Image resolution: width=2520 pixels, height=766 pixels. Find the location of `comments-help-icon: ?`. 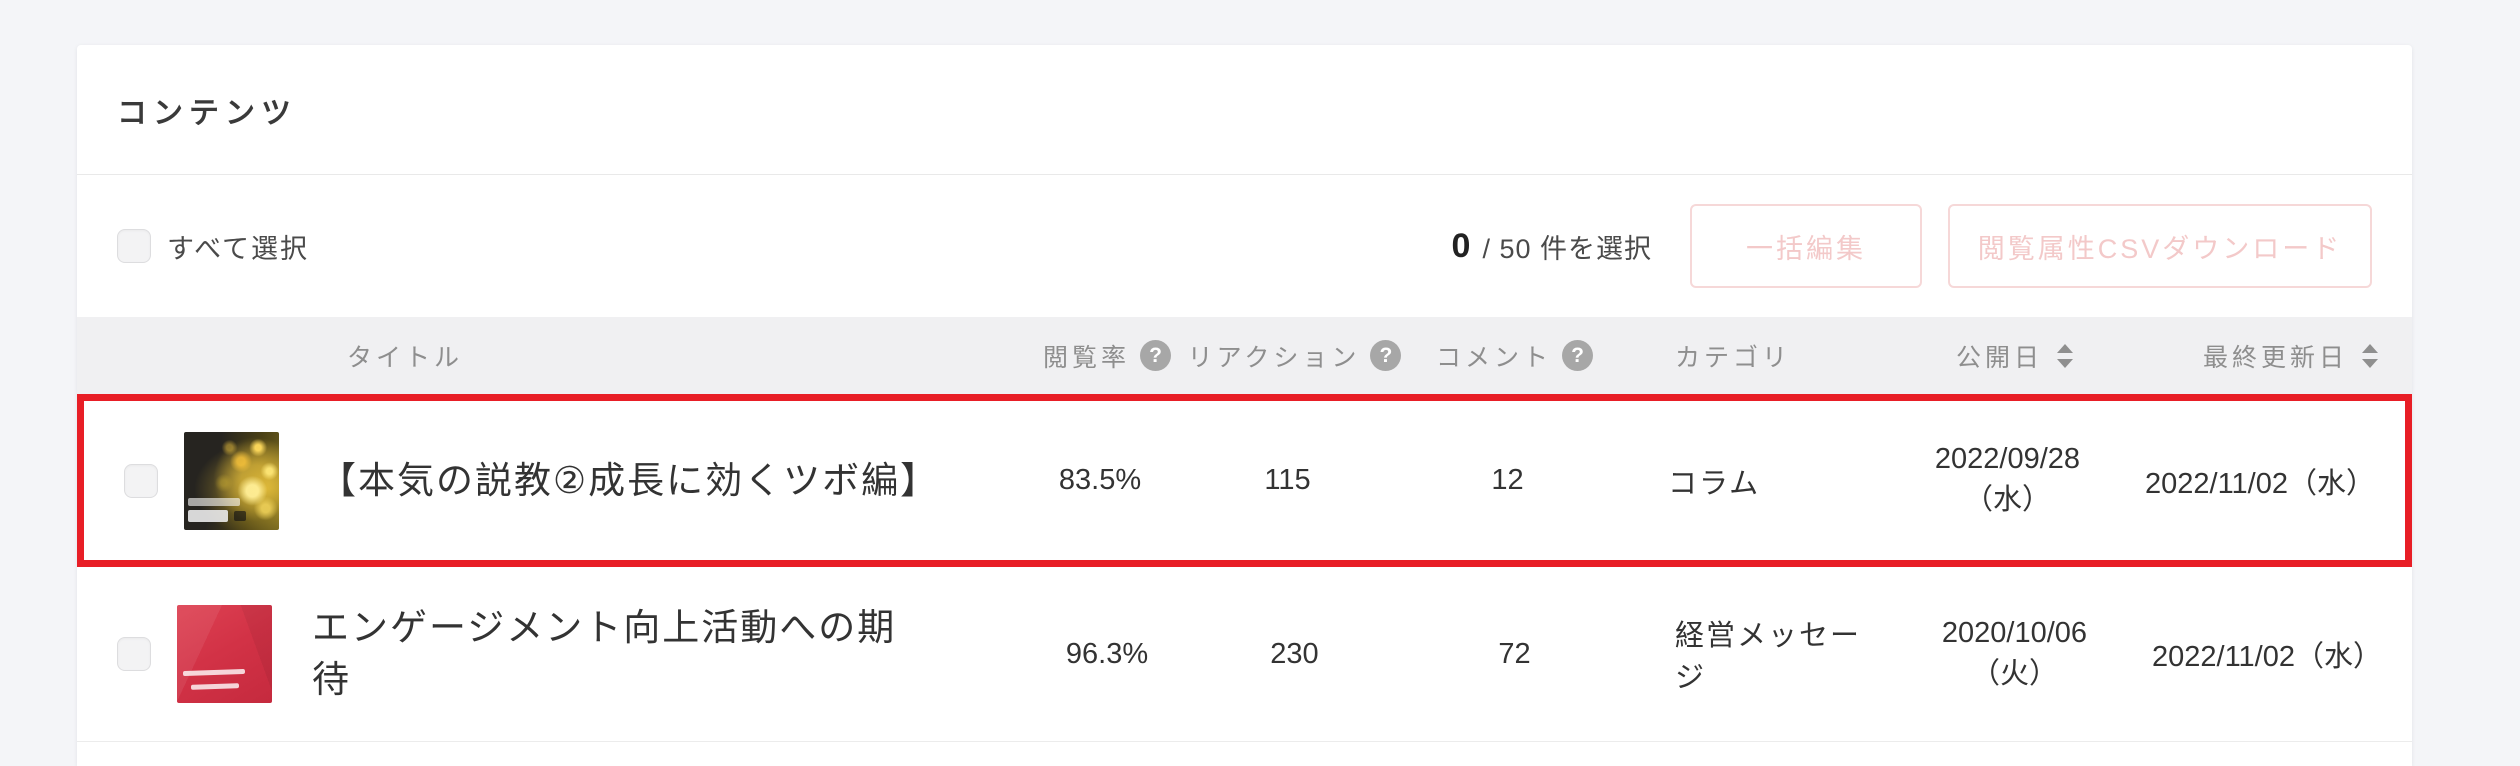

comments-help-icon: ? is located at coordinates (1577, 355).